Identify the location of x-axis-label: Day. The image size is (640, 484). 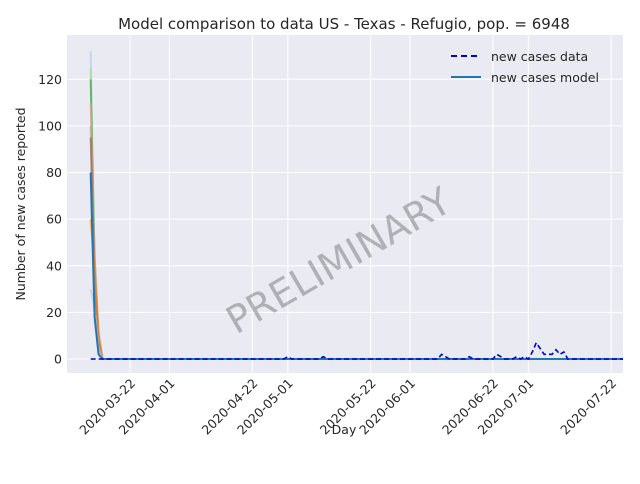
(344, 429).